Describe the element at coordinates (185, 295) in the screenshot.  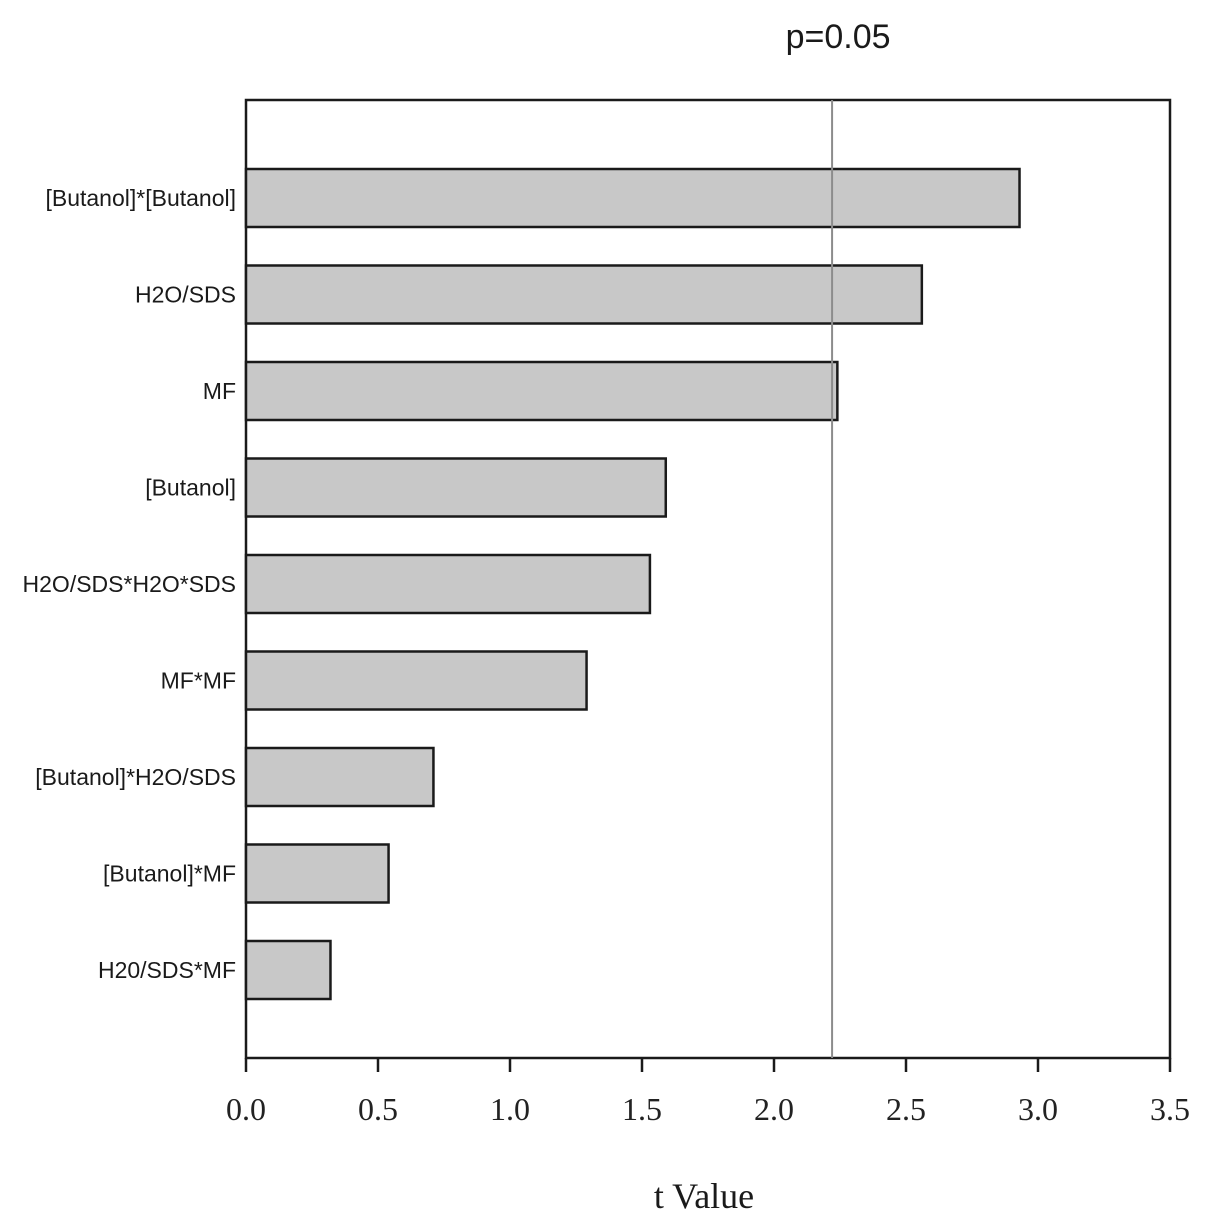
I see `category-label: H2O/SDS` at that location.